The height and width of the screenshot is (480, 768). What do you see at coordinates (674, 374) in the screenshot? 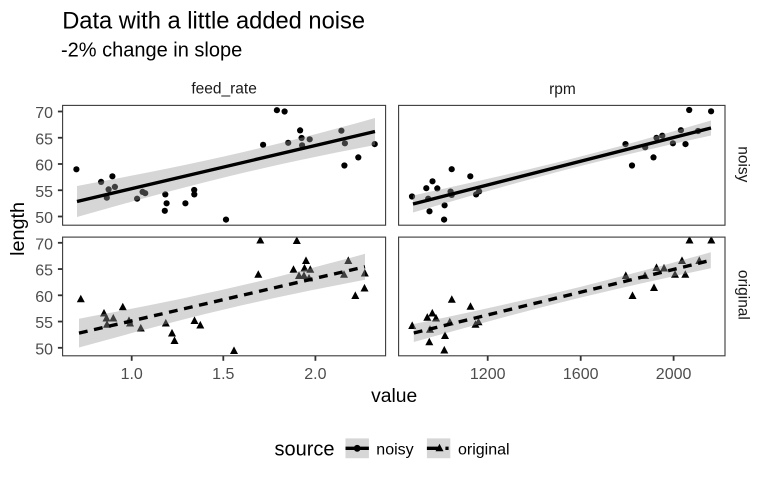
I see `svg-text: 2000` at bounding box center [674, 374].